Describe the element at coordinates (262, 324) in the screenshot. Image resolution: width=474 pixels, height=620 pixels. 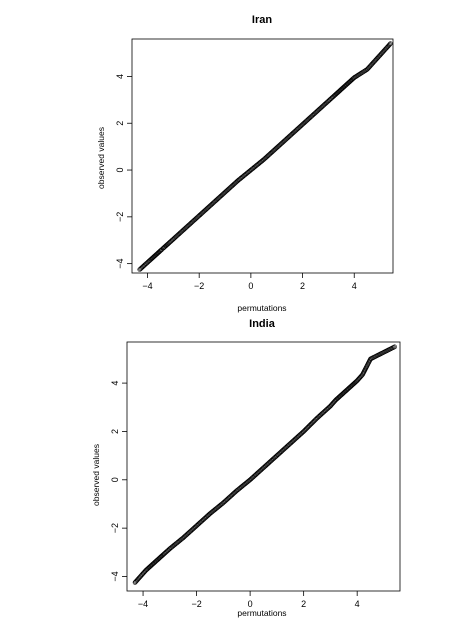
I see `chart-title: India` at that location.